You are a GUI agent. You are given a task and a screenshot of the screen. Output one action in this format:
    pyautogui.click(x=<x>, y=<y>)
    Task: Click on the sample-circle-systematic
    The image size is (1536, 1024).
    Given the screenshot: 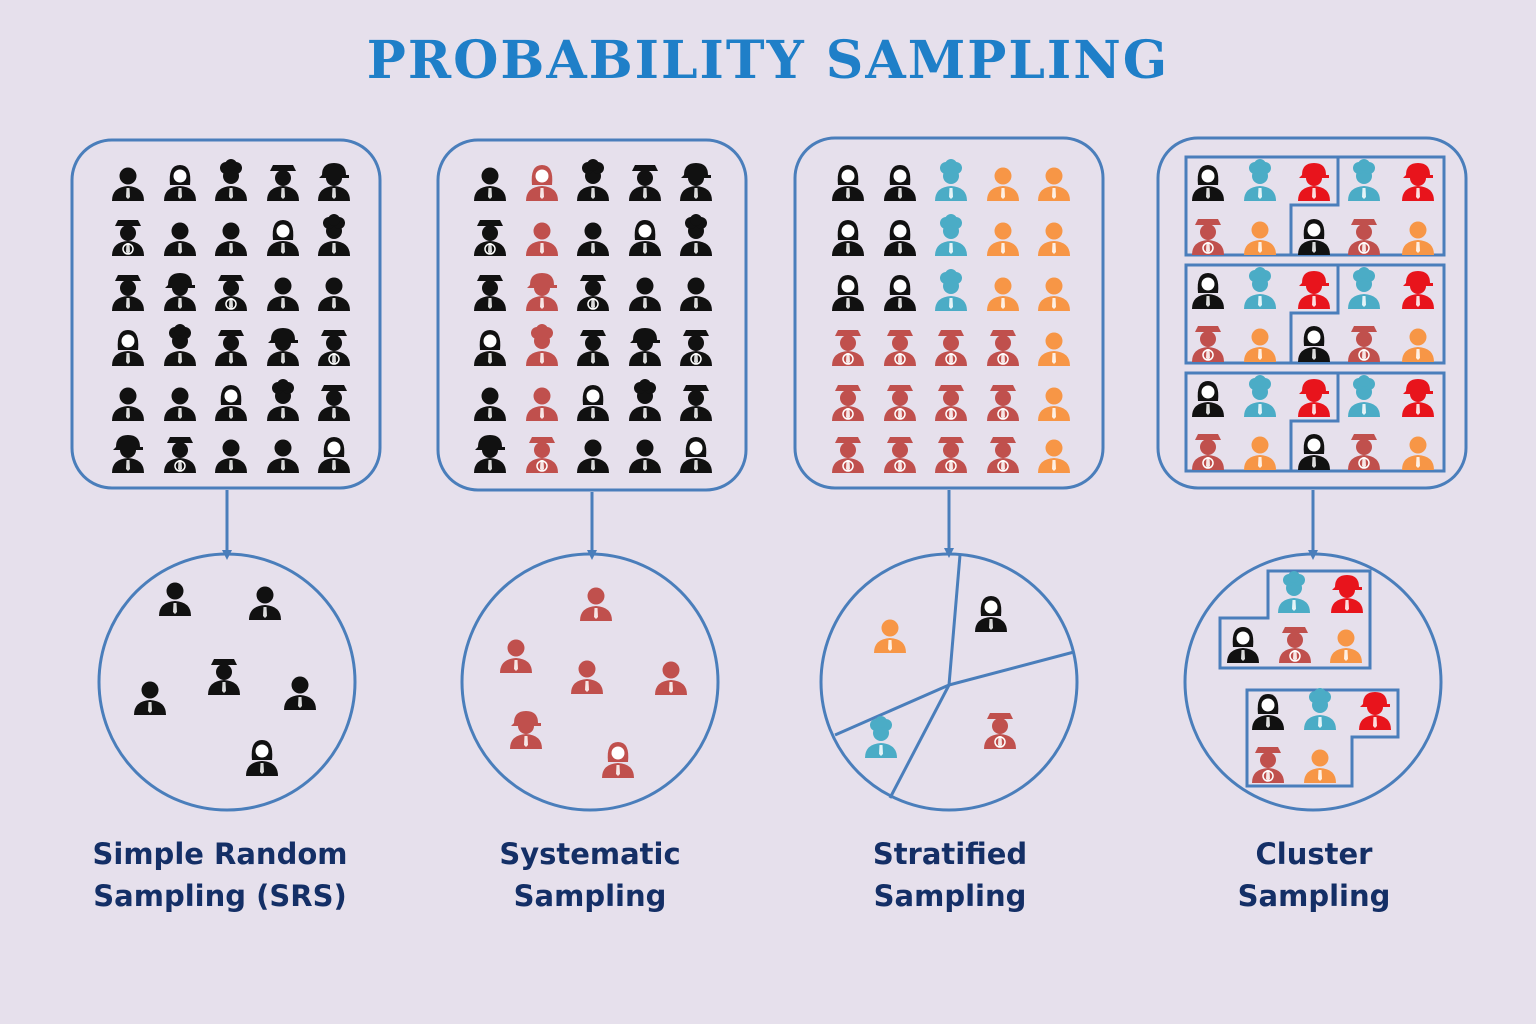 What is the action you would take?
    pyautogui.click(x=590, y=682)
    